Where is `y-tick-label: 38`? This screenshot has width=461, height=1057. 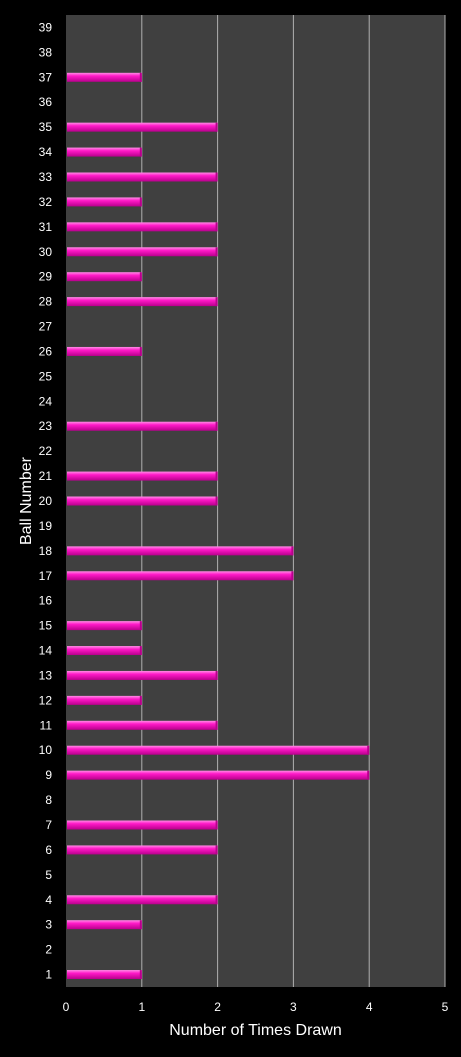
y-tick-label: 38 is located at coordinates (46, 52).